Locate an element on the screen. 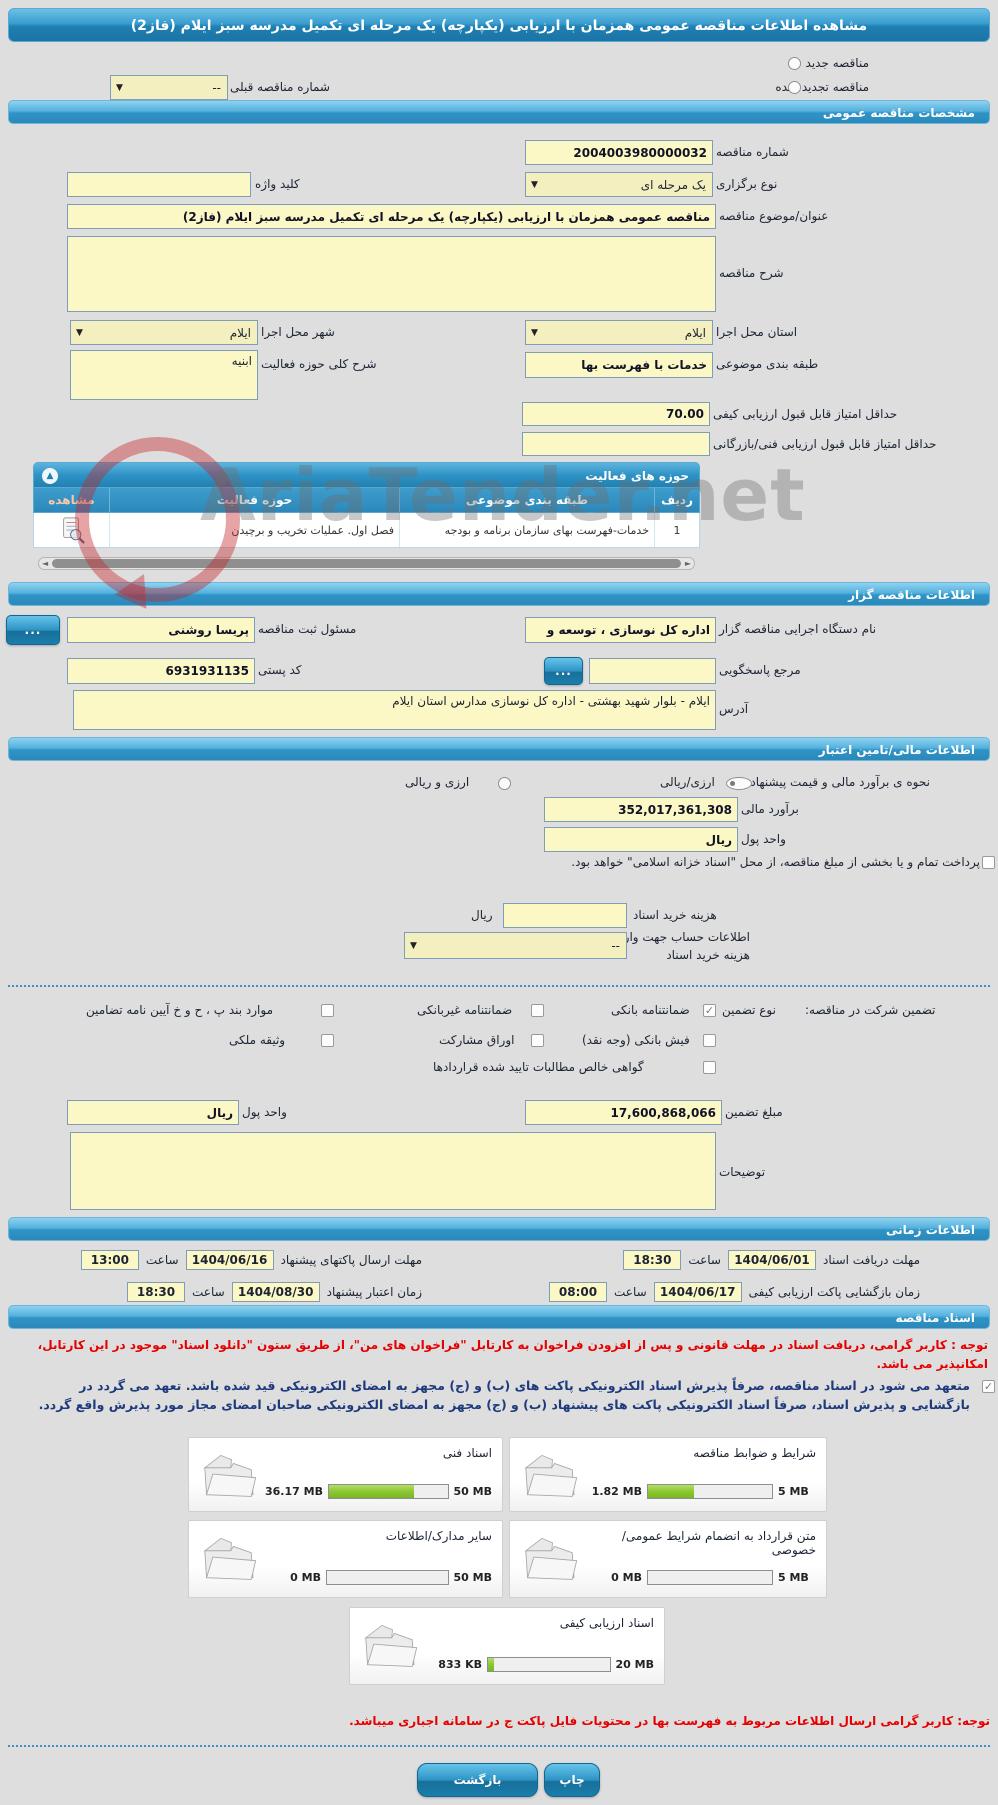 The image size is (998, 1805). account-value: -- is located at coordinates (615, 945).